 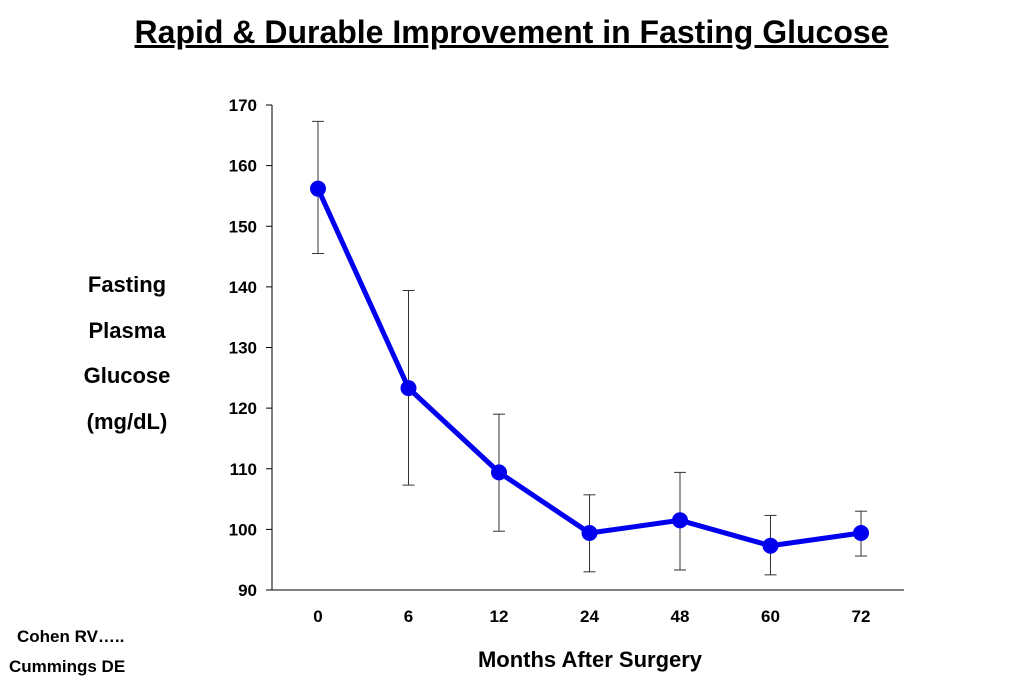 I want to click on x-axis-label: Months After Surgery, so click(x=590, y=659).